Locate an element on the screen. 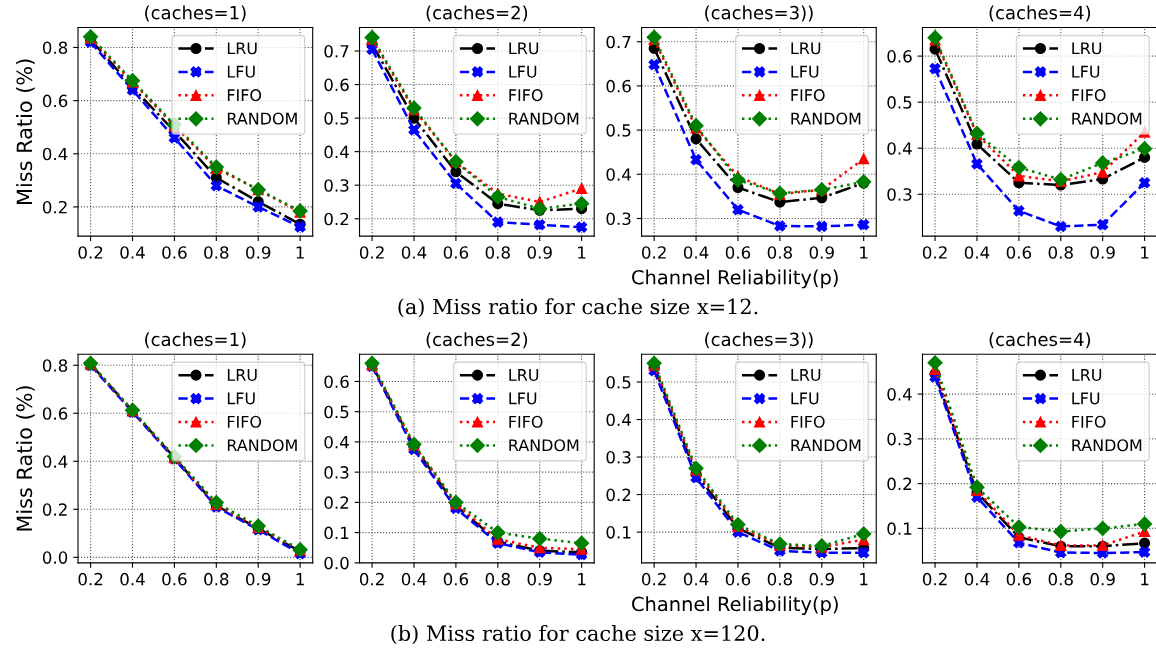 Image resolution: width=1156 pixels, height=656 pixels. chart-title: (caches=1) is located at coordinates (195, 340).